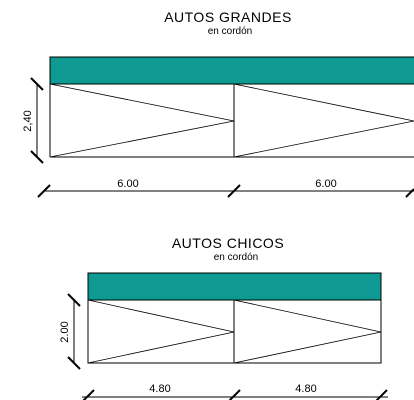 The height and width of the screenshot is (400, 414). I want to click on section-title-grandes: AUTOS GRANDES, so click(228, 17).